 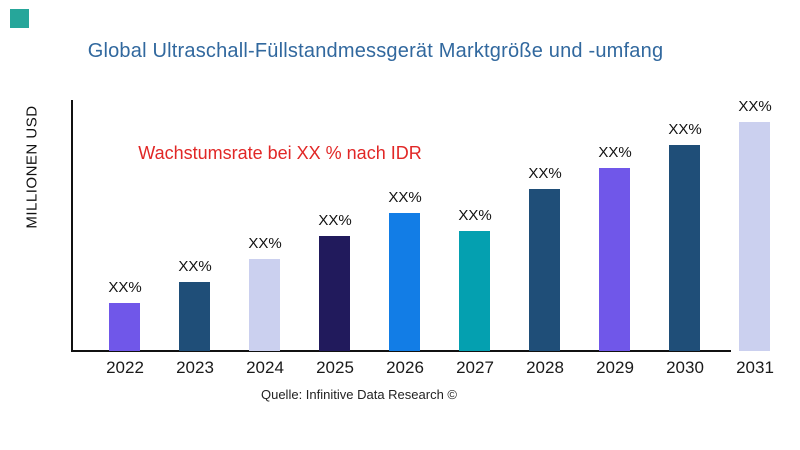 I want to click on y-axis-line, so click(x=72, y=226).